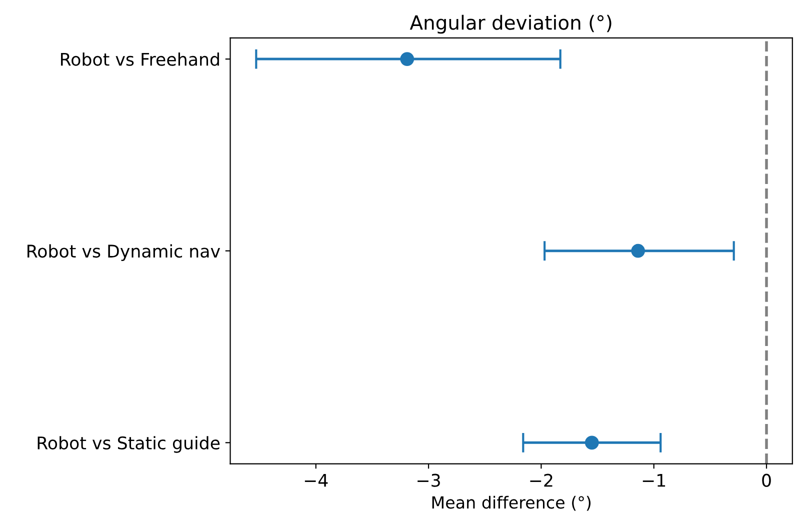 This screenshot has height=527, width=794. I want to click on x-tick-label: −4, so click(316, 480).